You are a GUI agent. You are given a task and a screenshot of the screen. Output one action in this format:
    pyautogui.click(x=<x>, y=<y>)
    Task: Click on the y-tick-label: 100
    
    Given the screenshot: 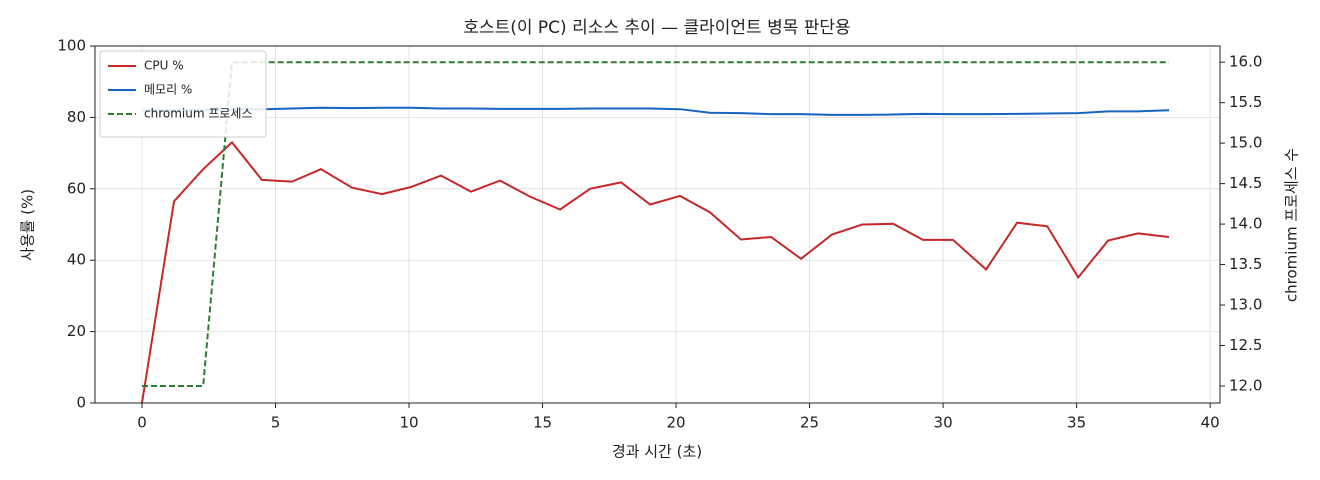 What is the action you would take?
    pyautogui.click(x=71, y=46)
    